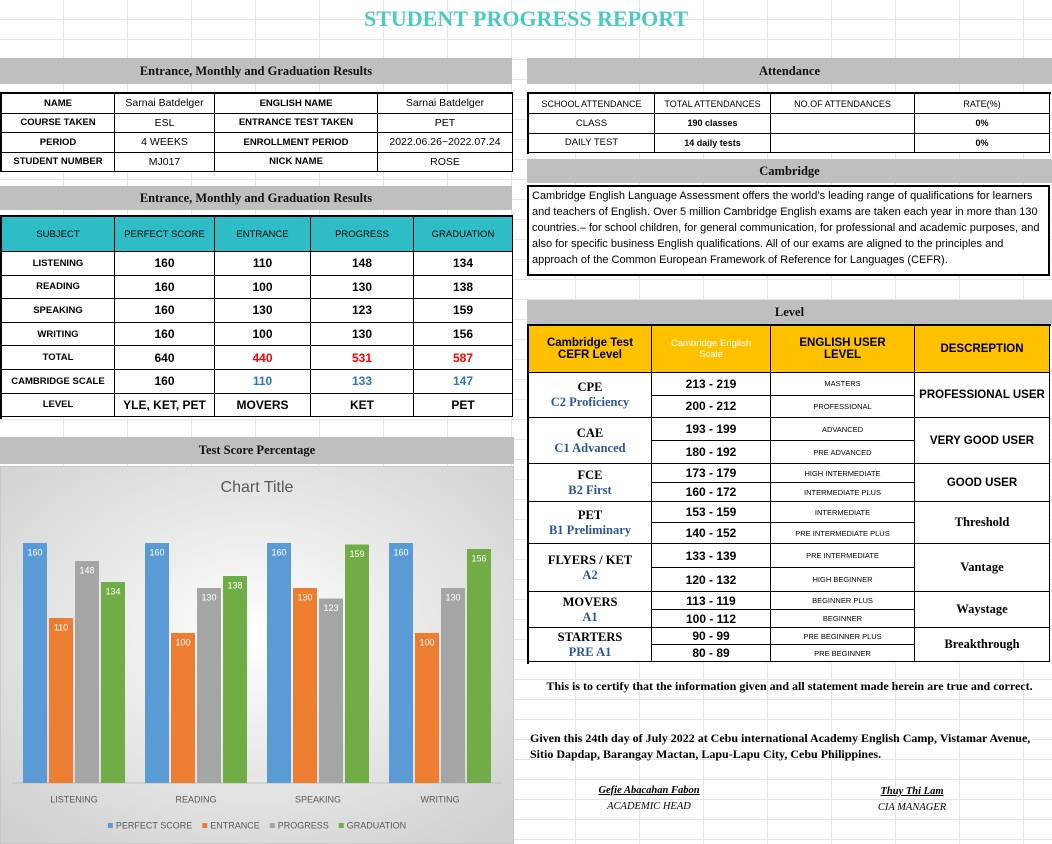  What do you see at coordinates (263, 358) in the screenshot?
I see `score-cell: 440` at bounding box center [263, 358].